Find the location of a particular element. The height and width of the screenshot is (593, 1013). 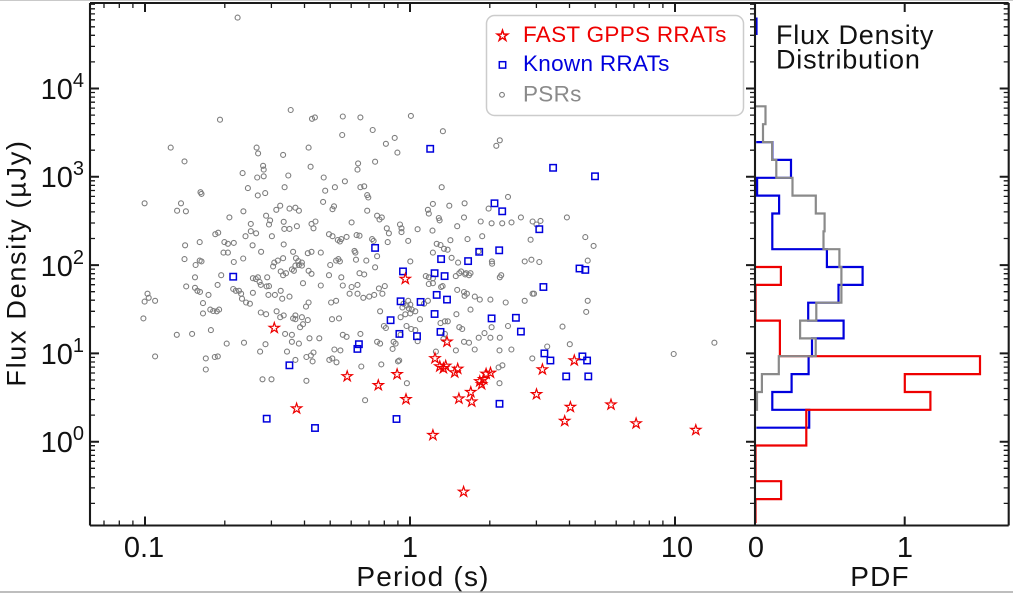

svg-text: Flux Density is located at coordinates (855, 35).